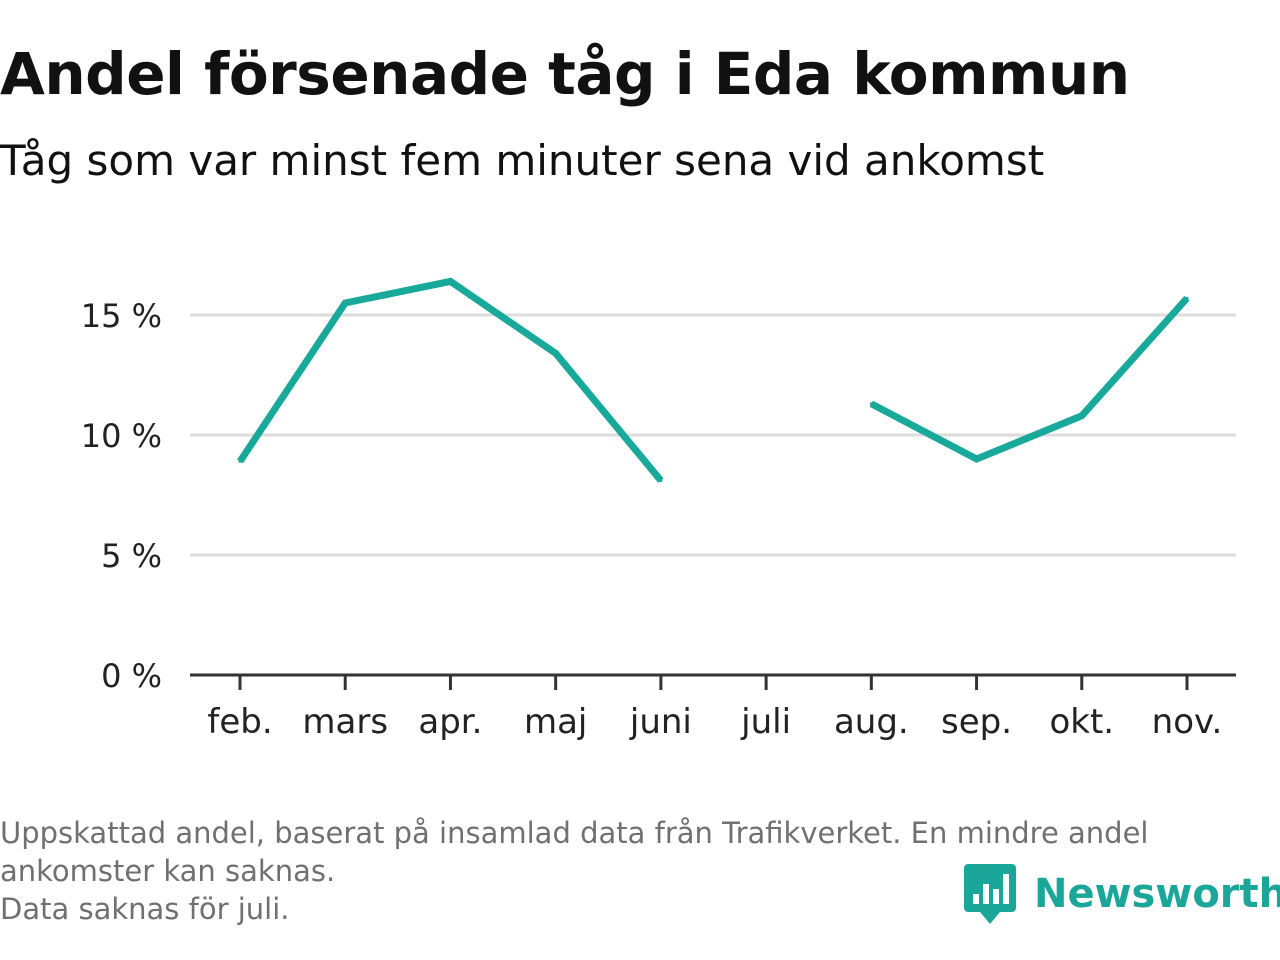  What do you see at coordinates (121, 316) in the screenshot?
I see `y-tick-label: 15 %` at bounding box center [121, 316].